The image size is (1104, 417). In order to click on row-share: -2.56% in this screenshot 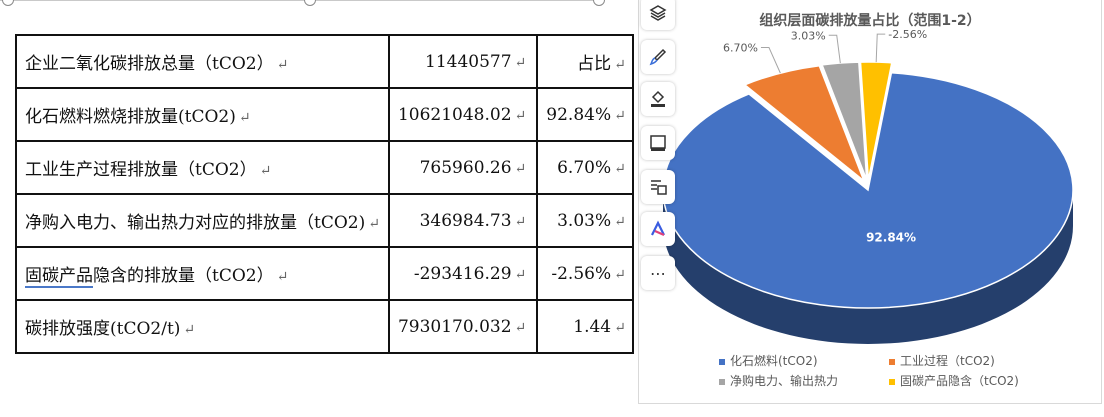, I will do `click(581, 273)`.